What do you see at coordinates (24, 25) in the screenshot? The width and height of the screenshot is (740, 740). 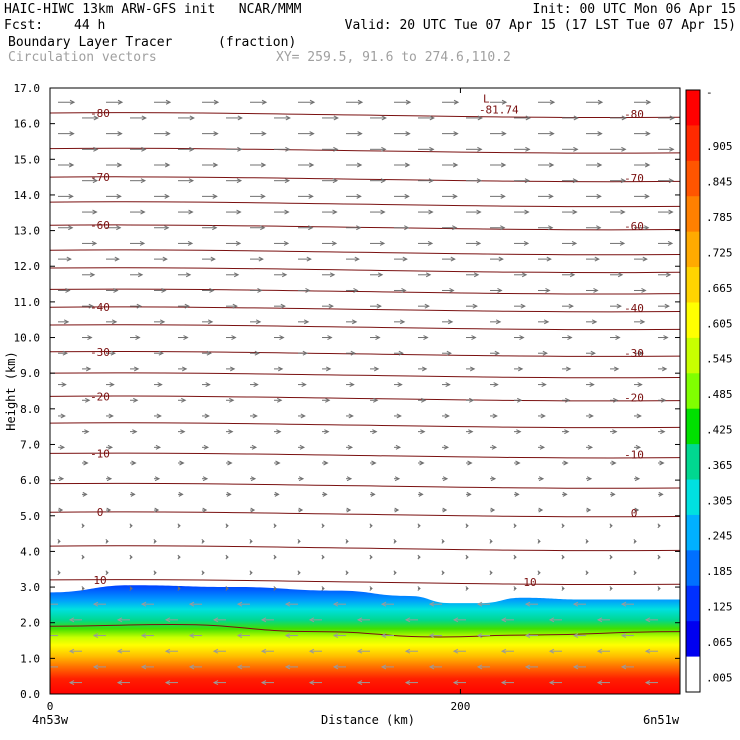 I see `forecast-label: Fcst:` at bounding box center [24, 25].